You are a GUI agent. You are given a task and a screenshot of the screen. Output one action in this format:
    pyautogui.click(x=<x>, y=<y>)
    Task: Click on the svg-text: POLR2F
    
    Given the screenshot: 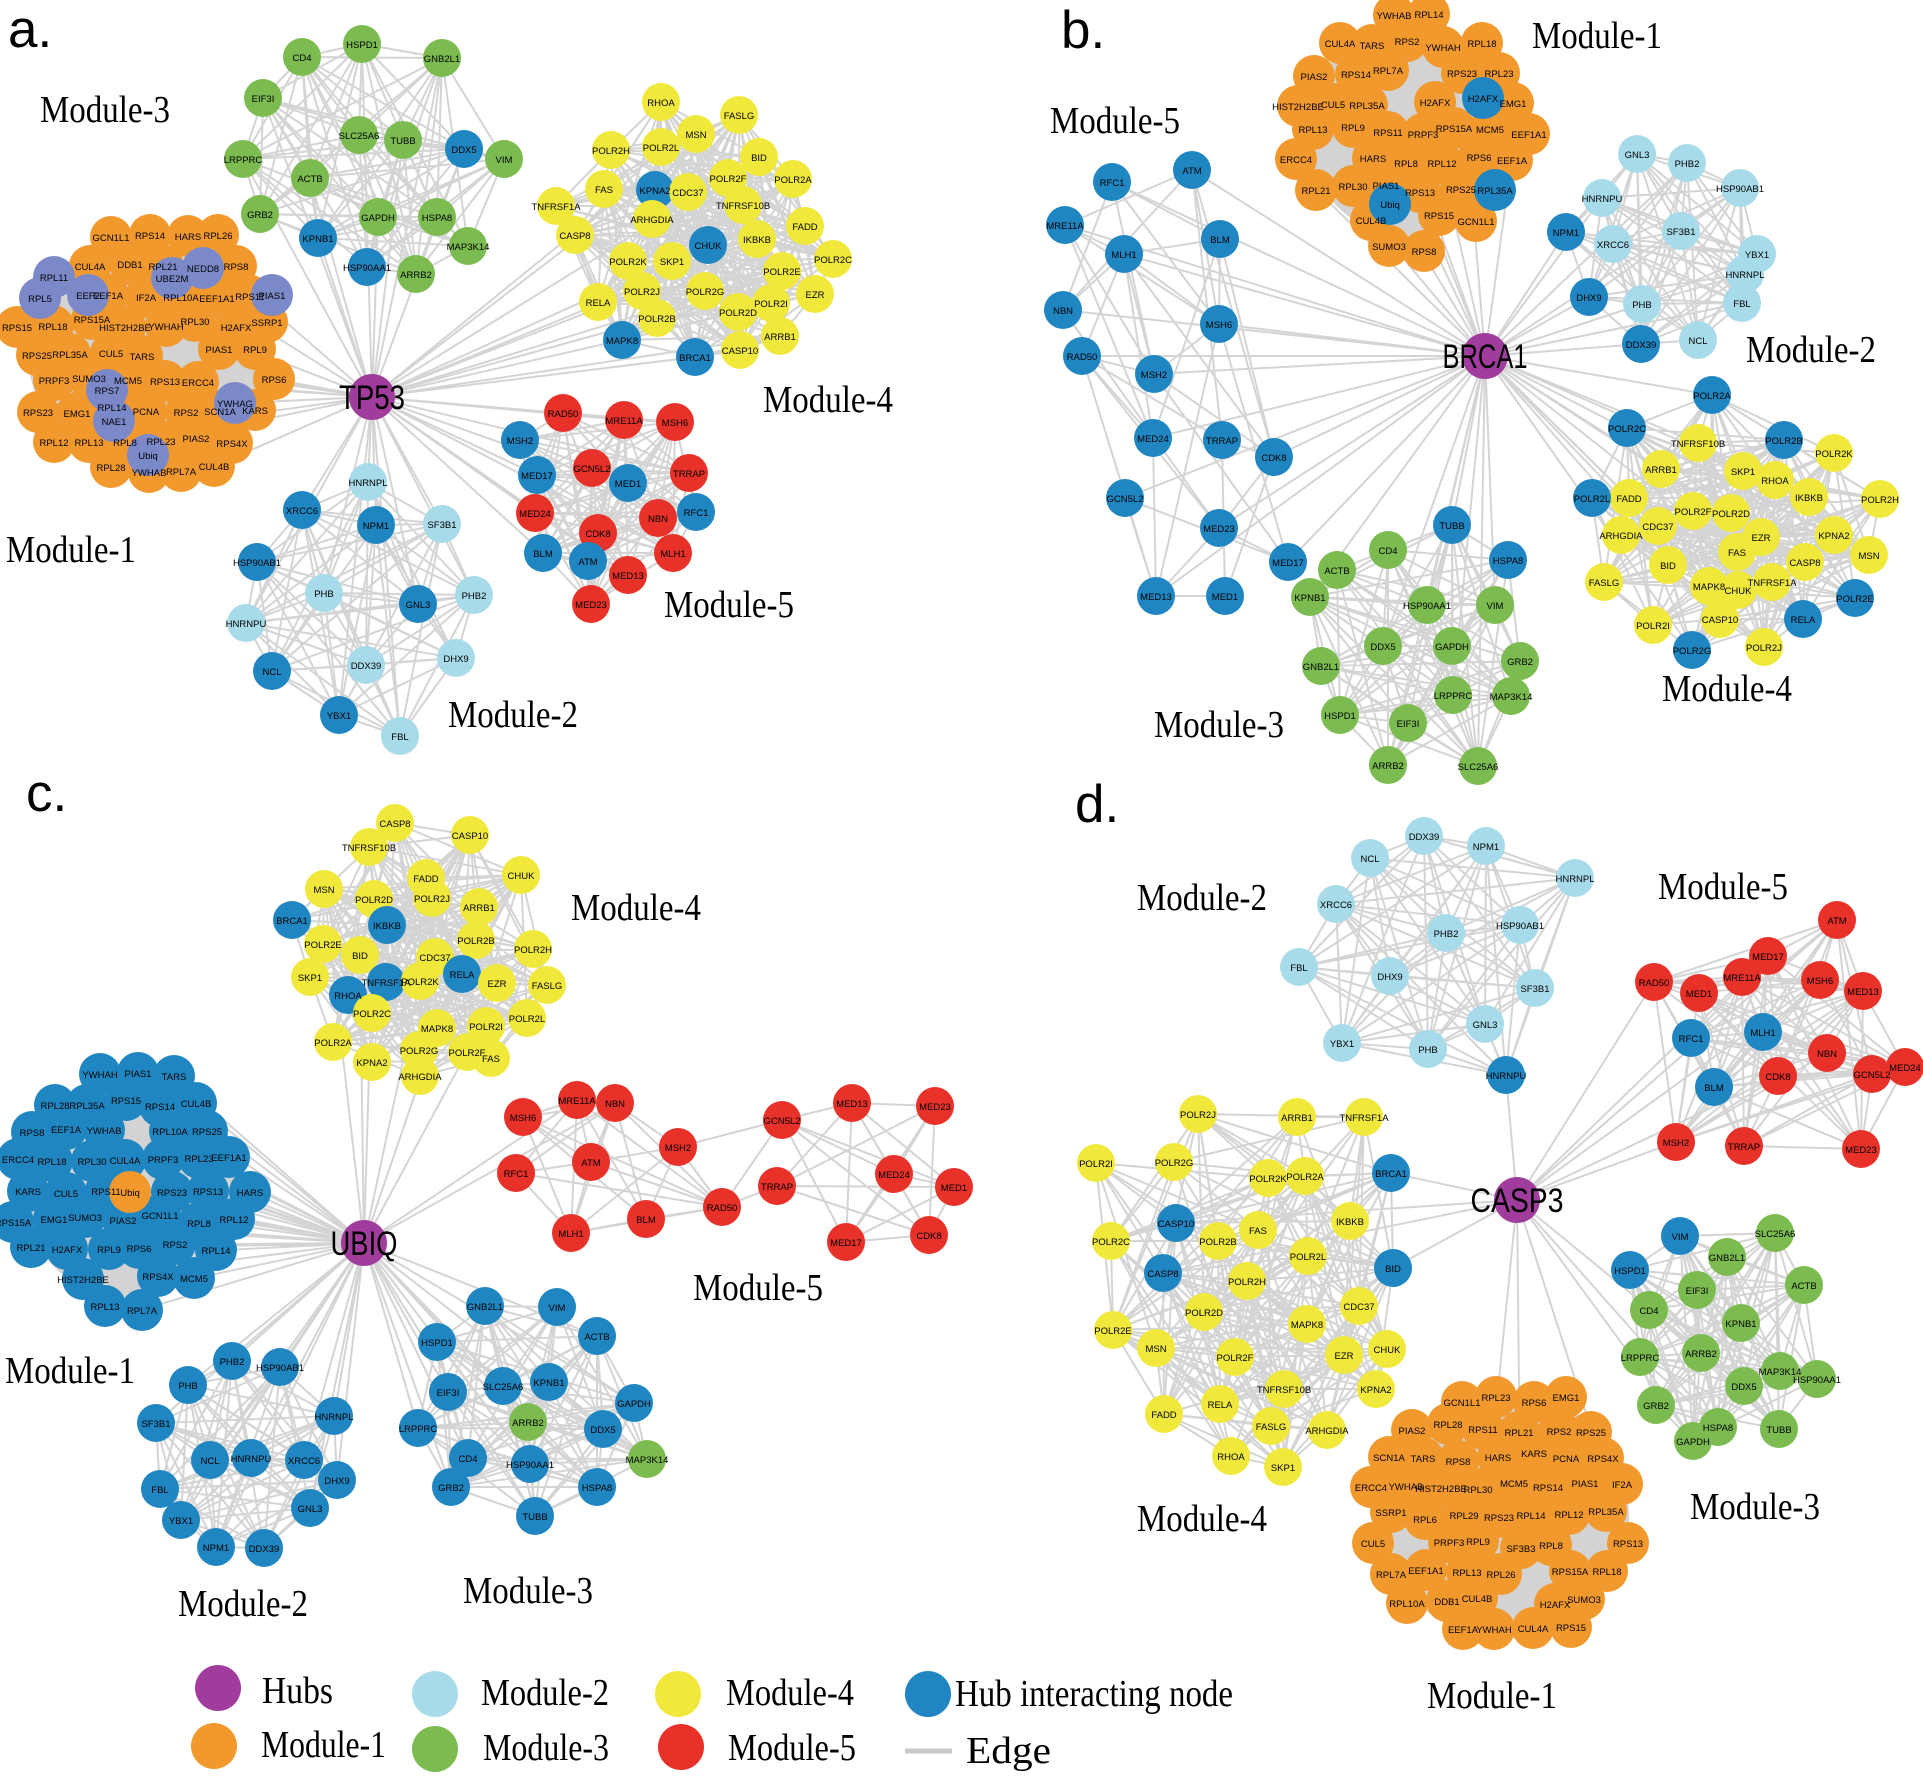 What is the action you would take?
    pyautogui.click(x=1693, y=512)
    